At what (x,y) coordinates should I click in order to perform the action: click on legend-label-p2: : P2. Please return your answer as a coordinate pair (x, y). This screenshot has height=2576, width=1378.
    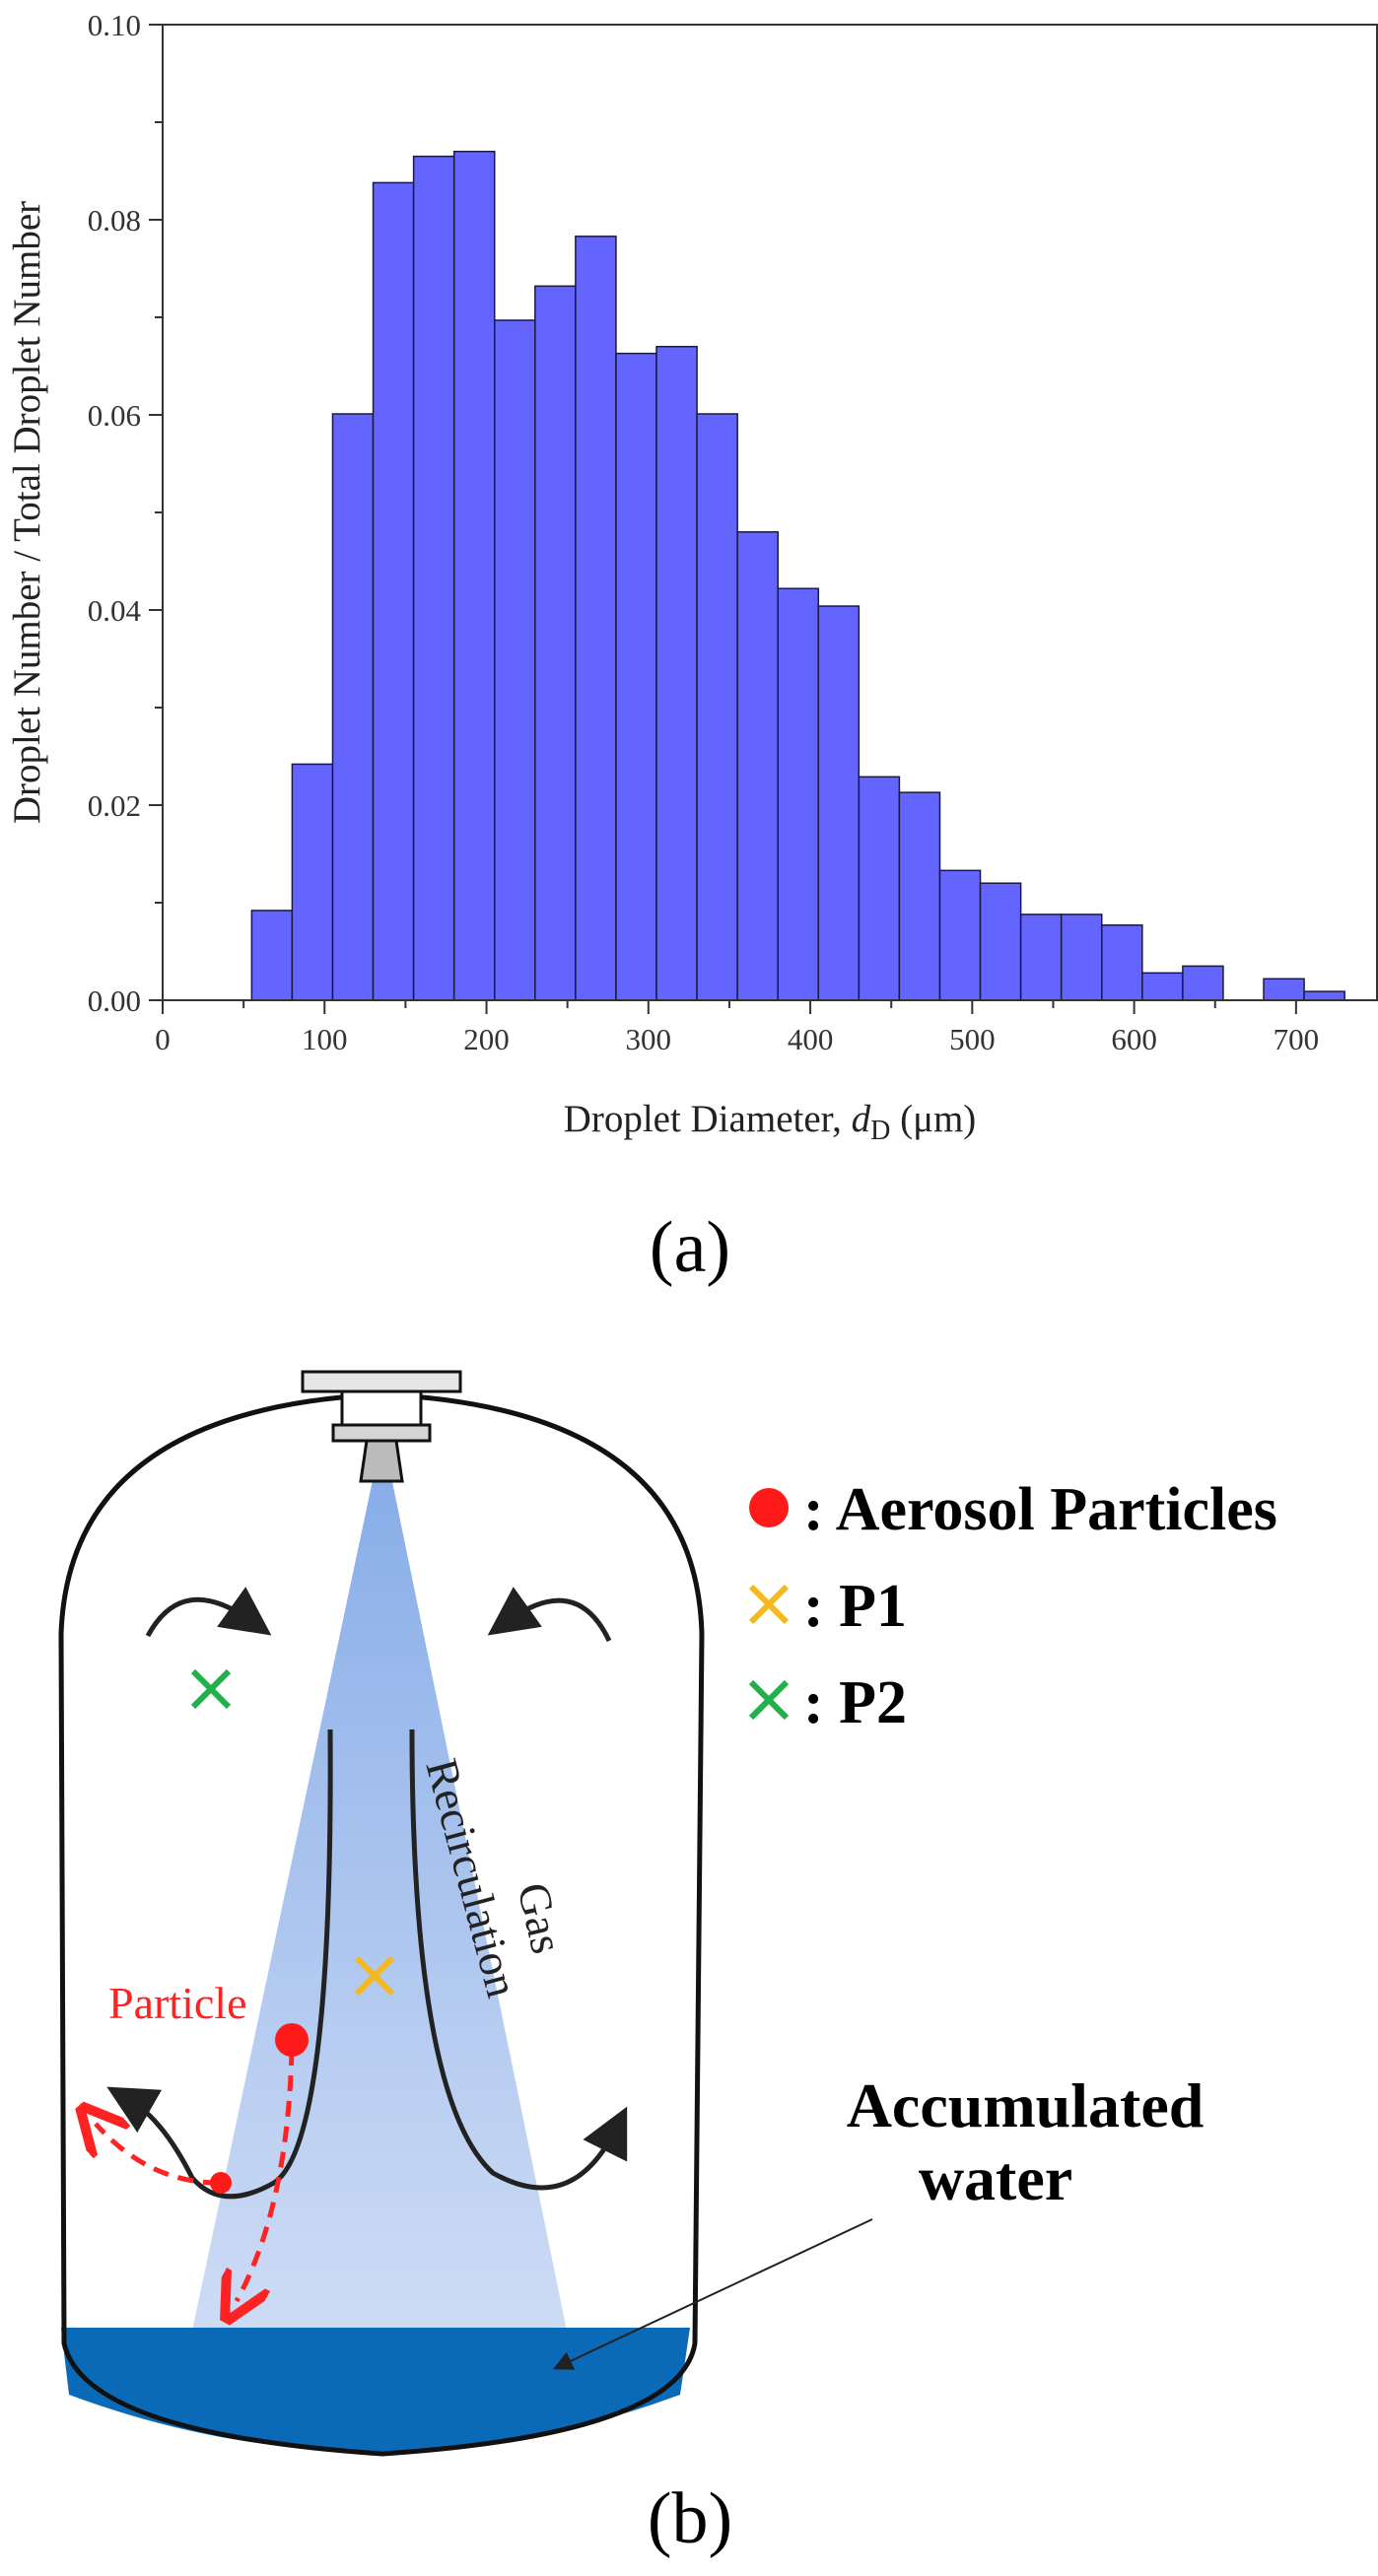
    Looking at the image, I should click on (855, 1703).